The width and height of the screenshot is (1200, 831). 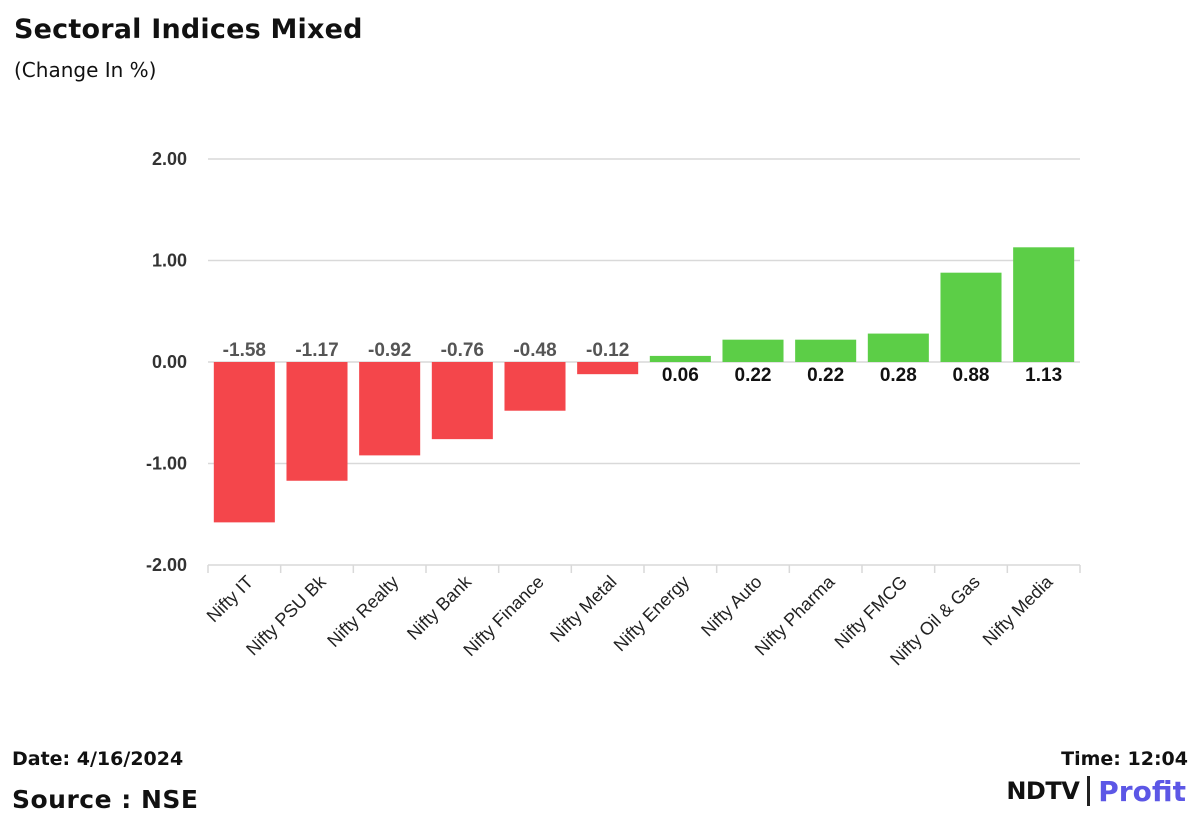 I want to click on category-label: Nifty Auto, so click(x=731, y=606).